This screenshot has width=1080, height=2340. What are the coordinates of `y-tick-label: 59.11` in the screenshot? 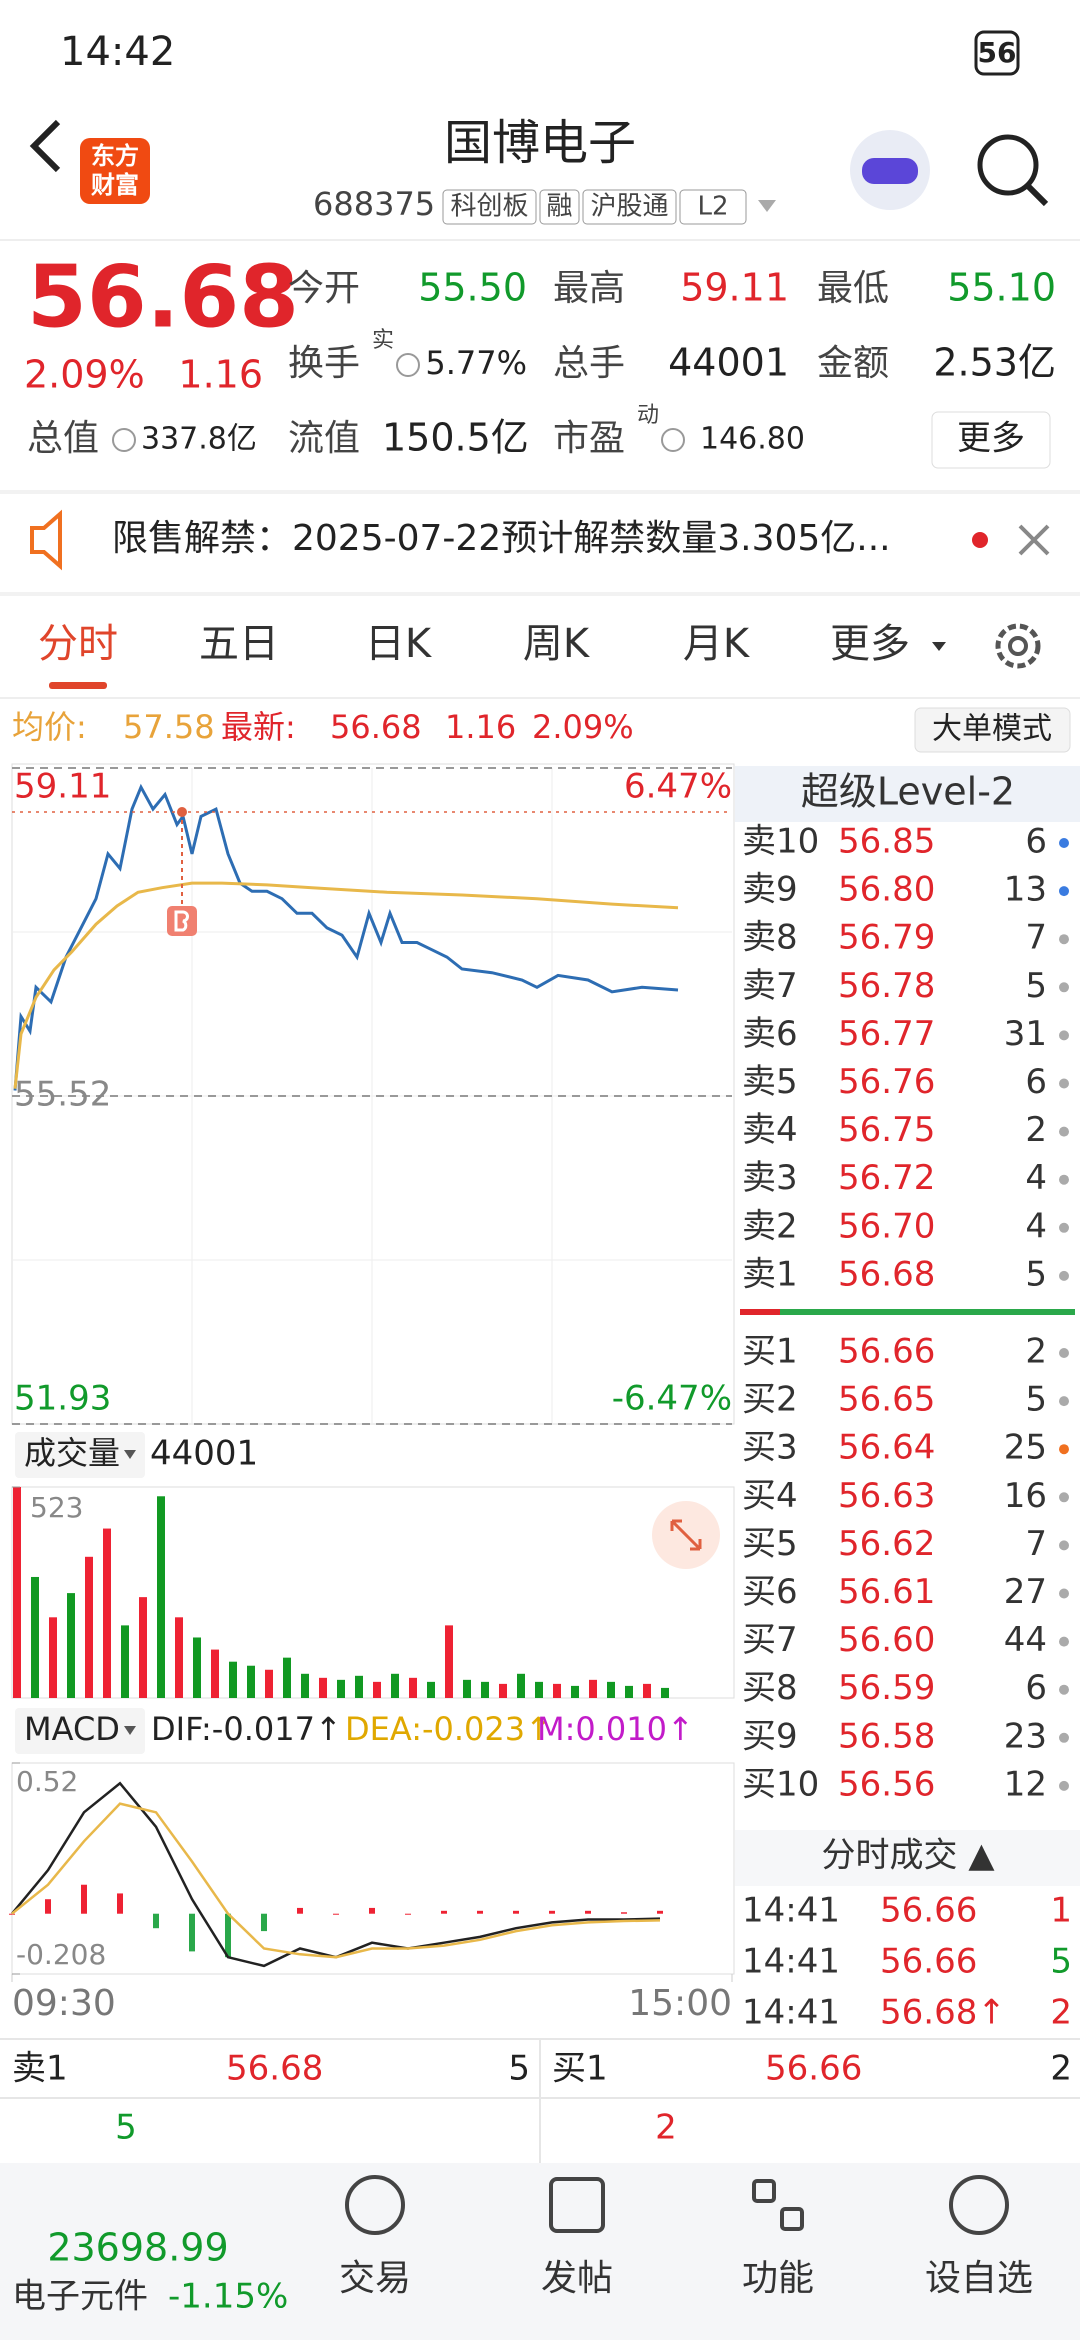 It's located at (62, 787).